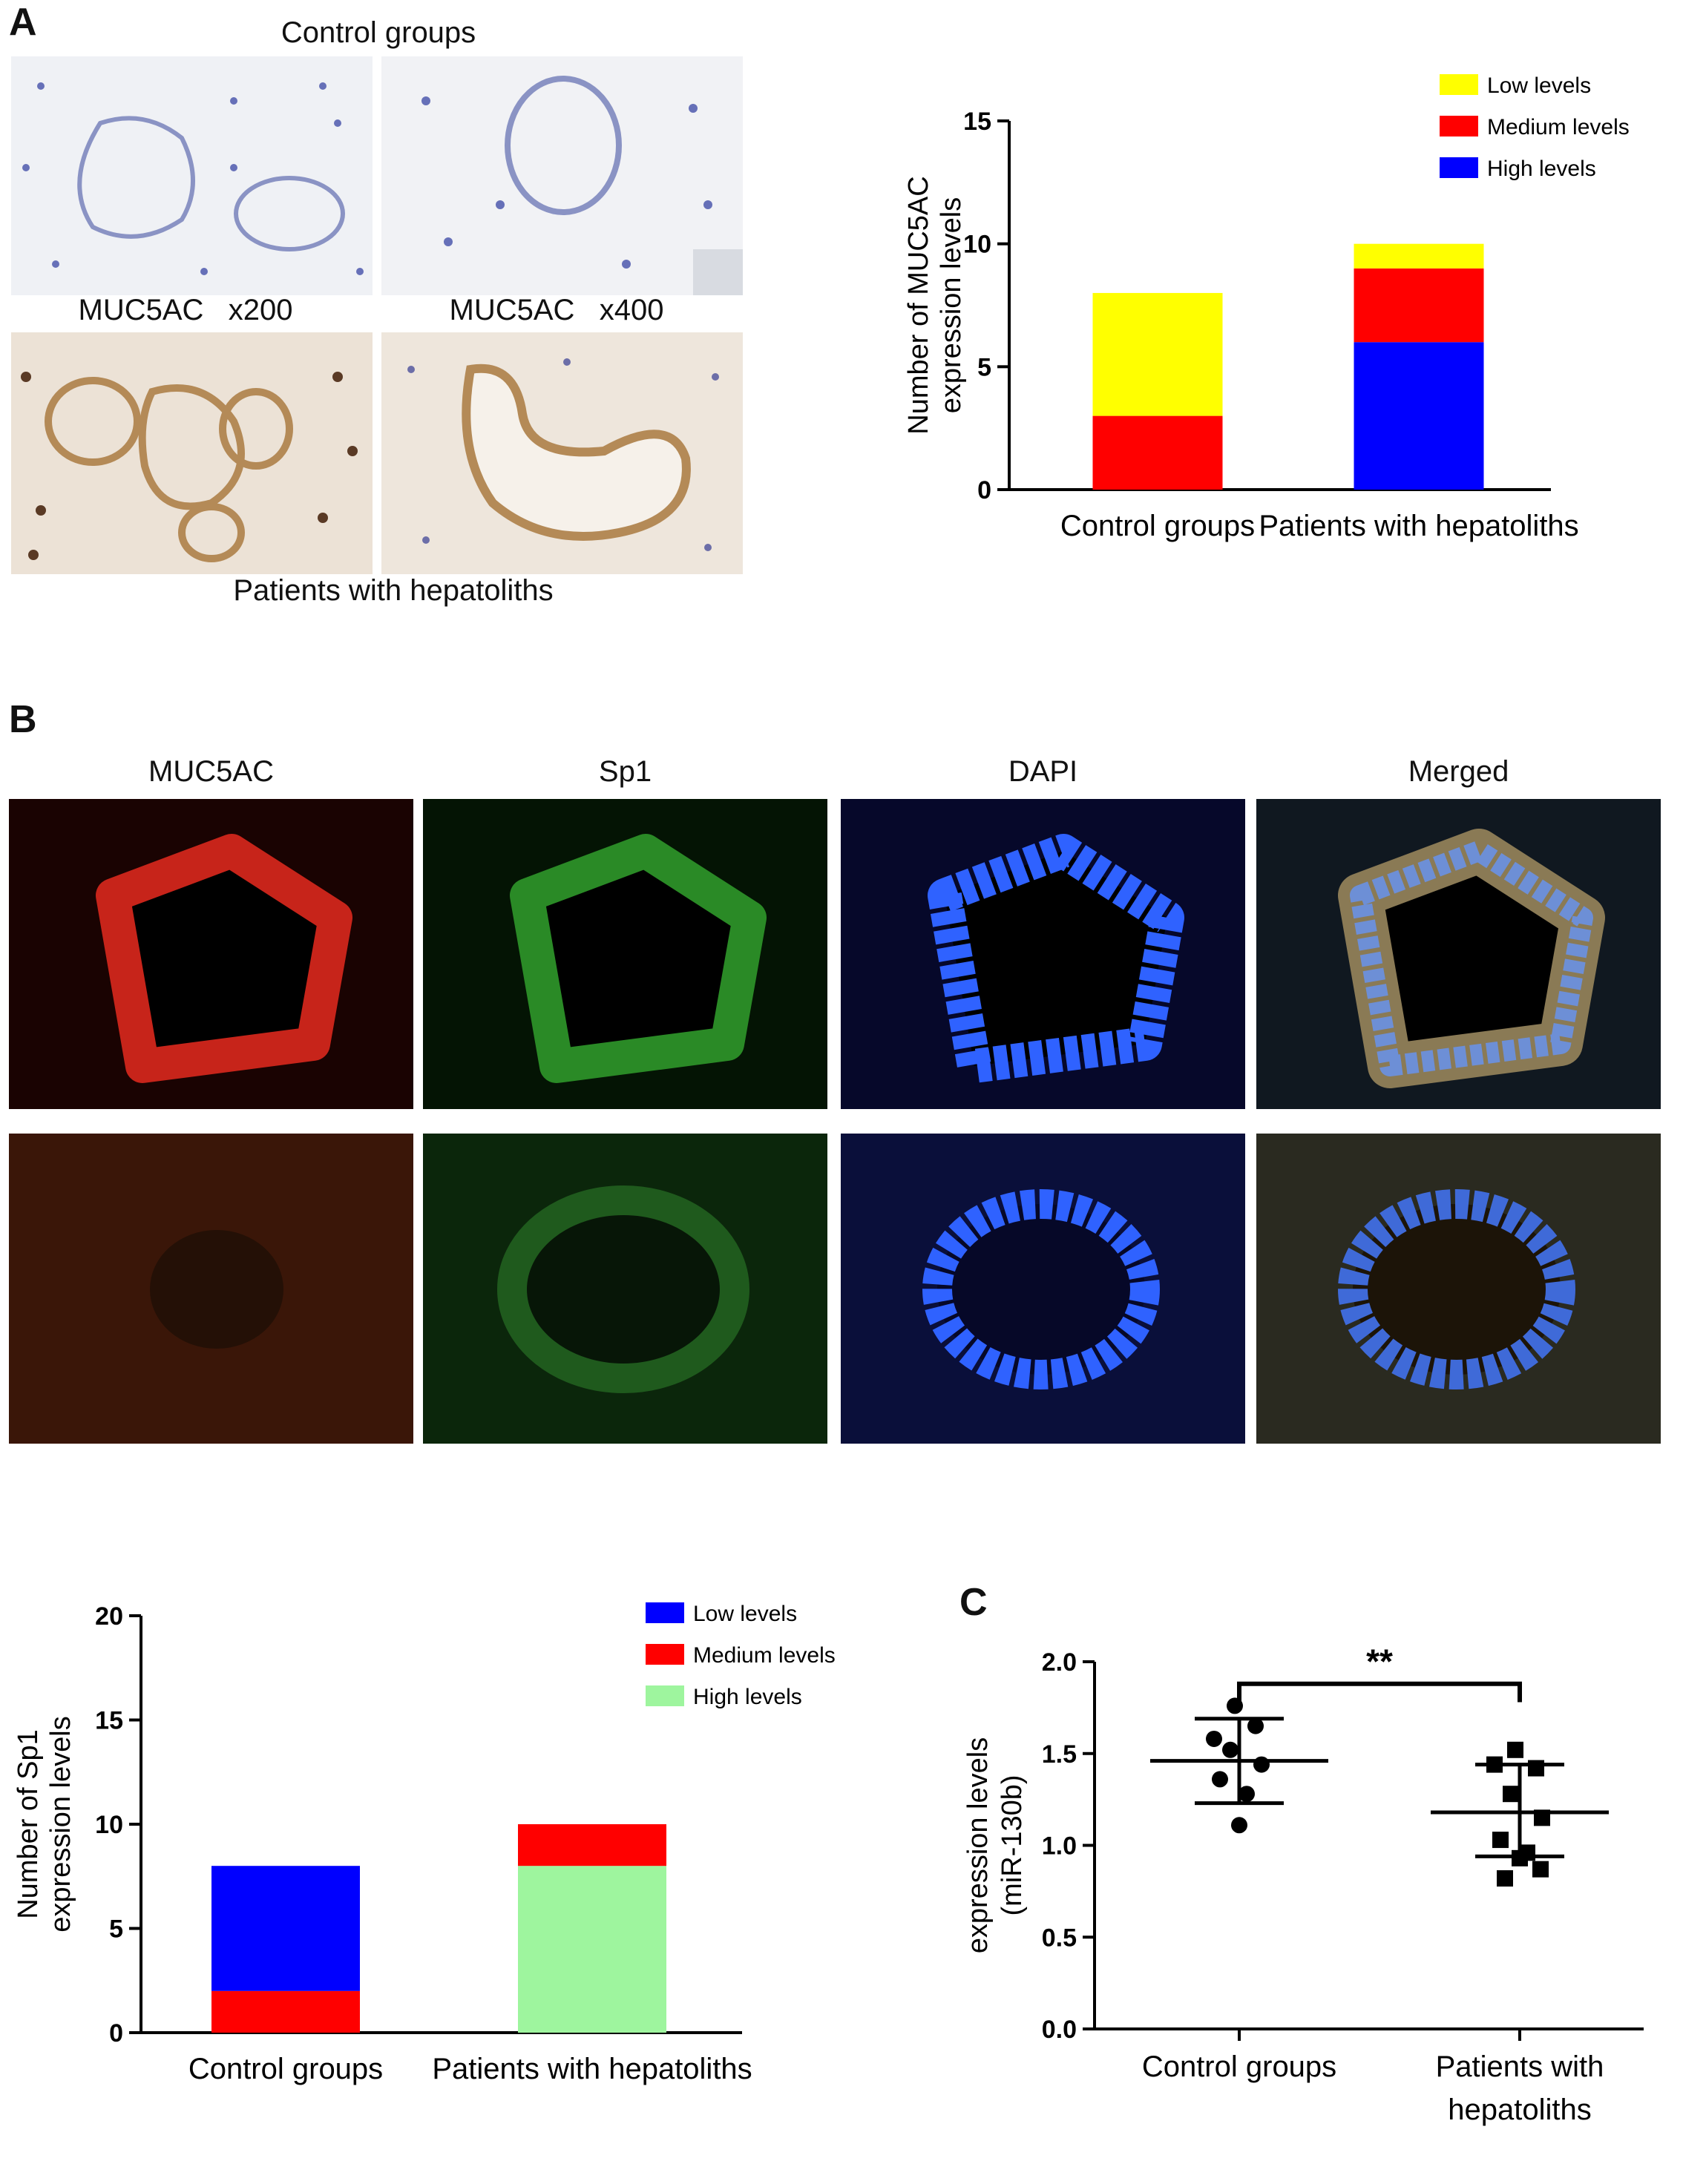 Image resolution: width=1683 pixels, height=2184 pixels. Describe the element at coordinates (1519, 2110) in the screenshot. I see `x-category-label: hepatoliths` at that location.